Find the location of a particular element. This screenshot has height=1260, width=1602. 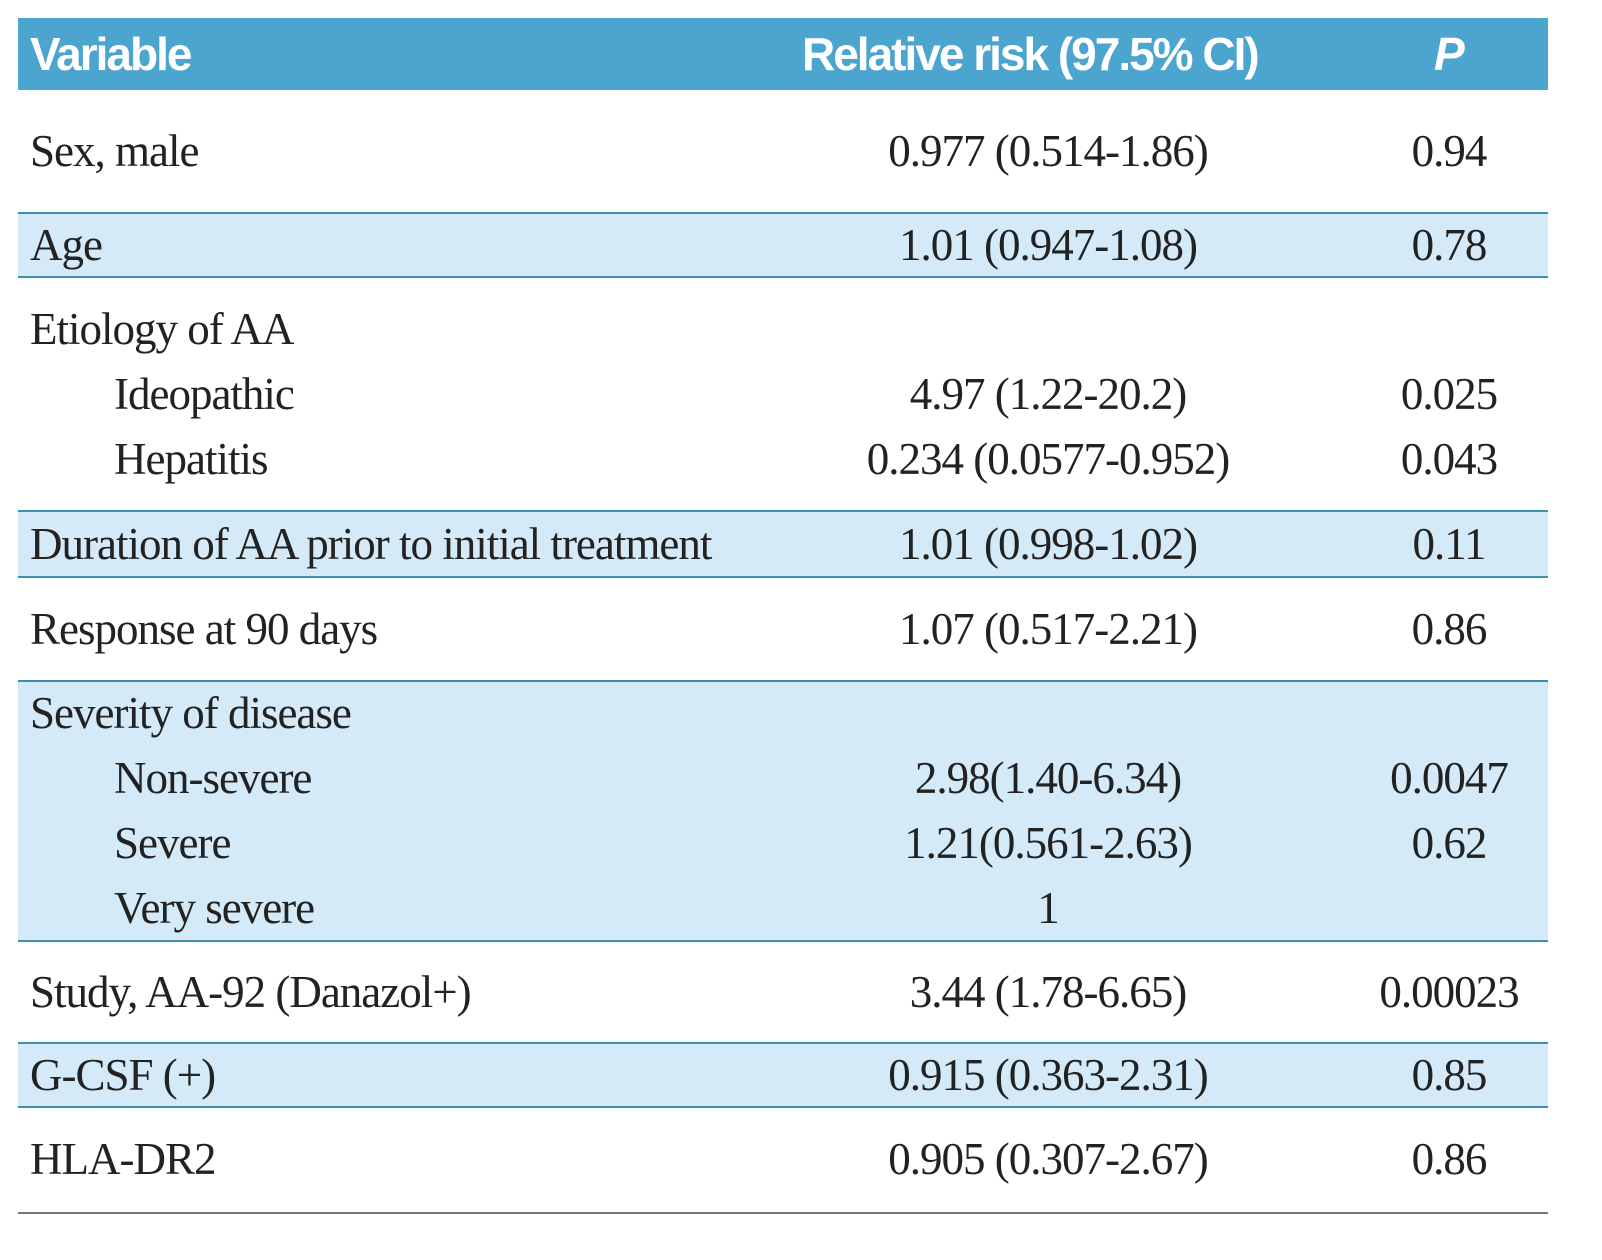

row-group: HLA-DR2 0.905 (0.307-2.67) 0.86 is located at coordinates (783, 1159).